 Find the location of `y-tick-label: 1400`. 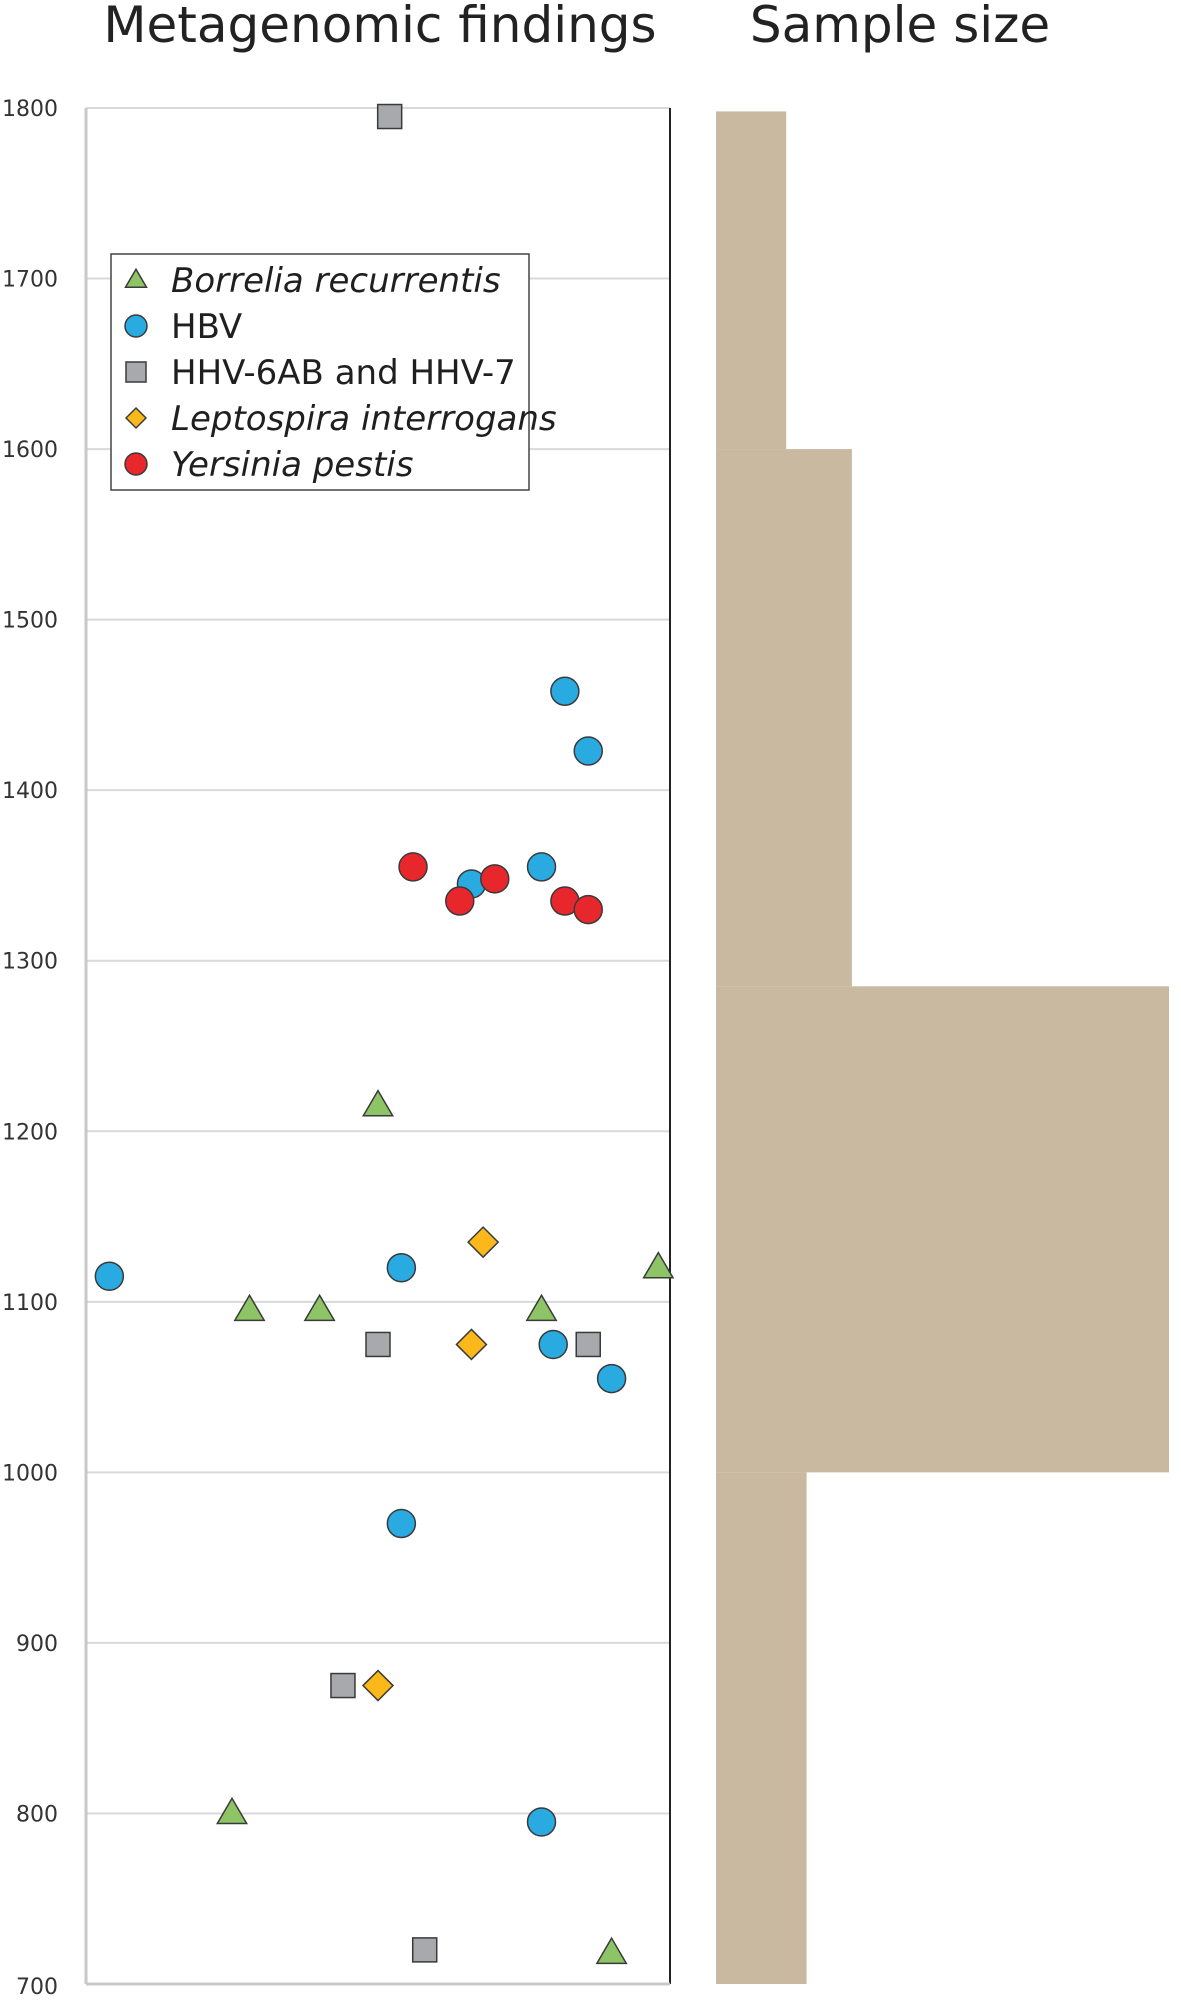

y-tick-label: 1400 is located at coordinates (30, 791).